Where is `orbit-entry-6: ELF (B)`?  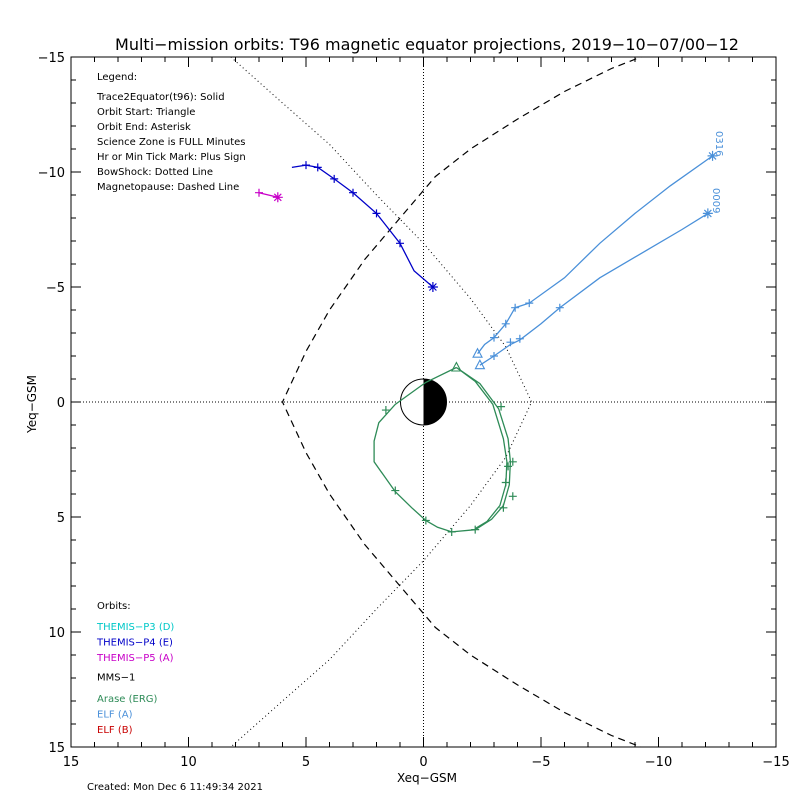 orbit-entry-6: ELF (B) is located at coordinates (115, 730).